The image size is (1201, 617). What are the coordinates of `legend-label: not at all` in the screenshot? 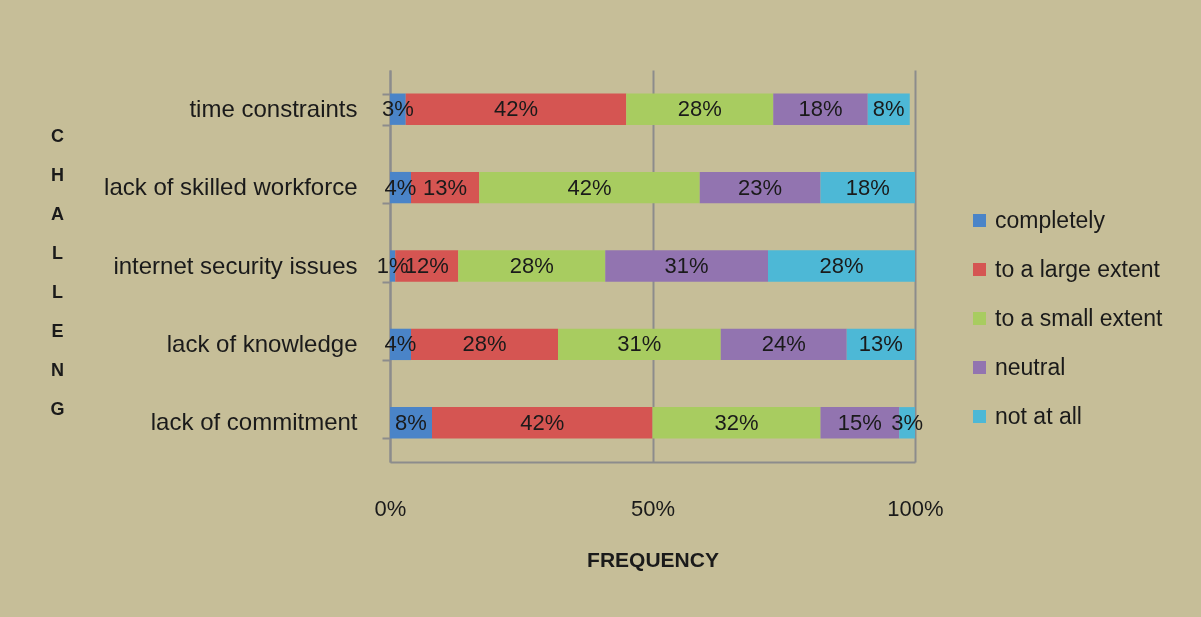 It's located at (1038, 415).